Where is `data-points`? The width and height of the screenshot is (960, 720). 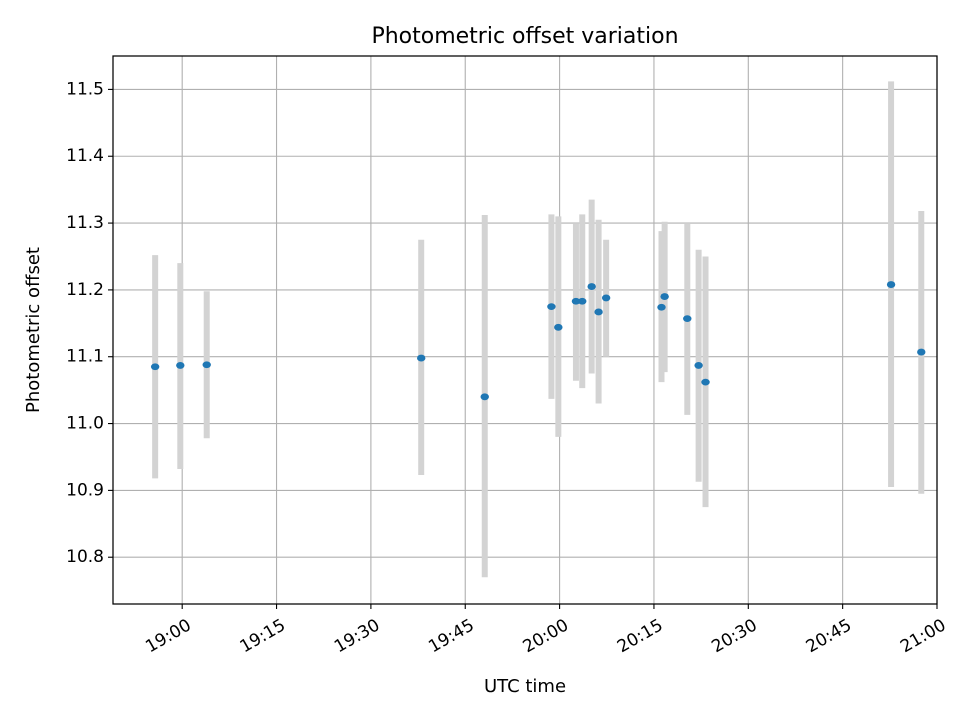 data-points is located at coordinates (538, 341).